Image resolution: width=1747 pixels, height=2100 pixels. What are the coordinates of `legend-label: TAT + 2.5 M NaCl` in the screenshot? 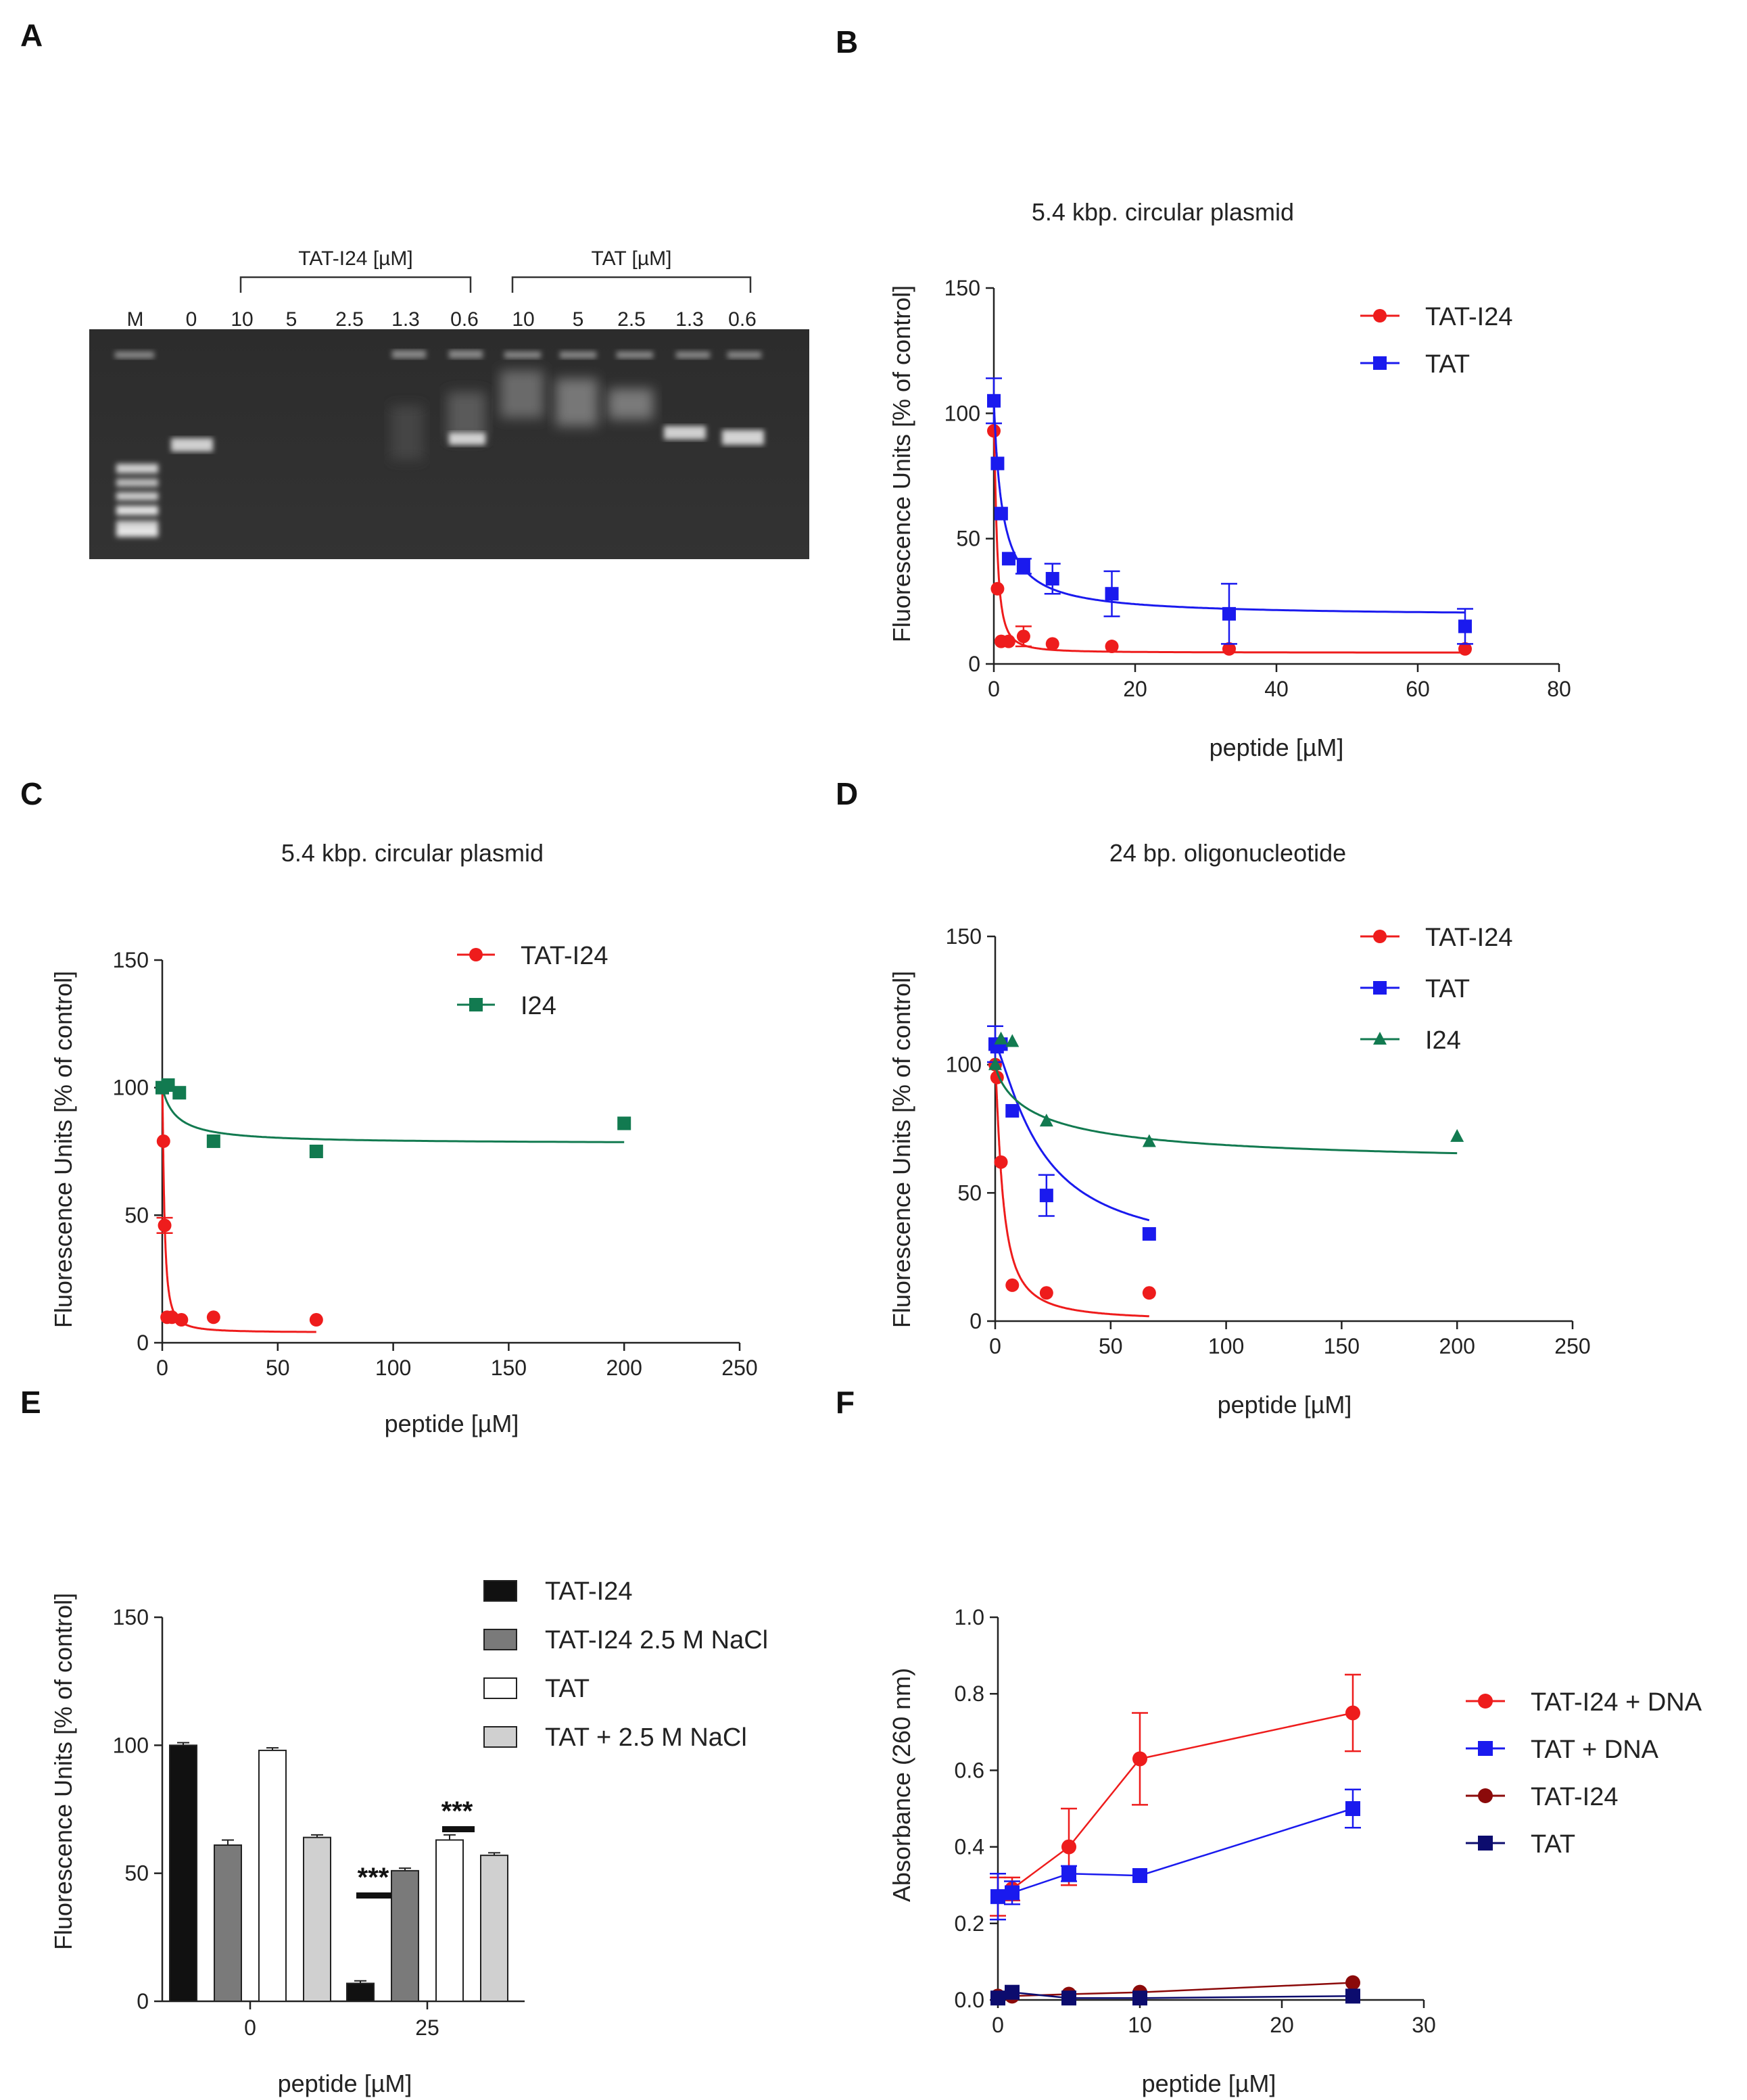 It's located at (646, 1738).